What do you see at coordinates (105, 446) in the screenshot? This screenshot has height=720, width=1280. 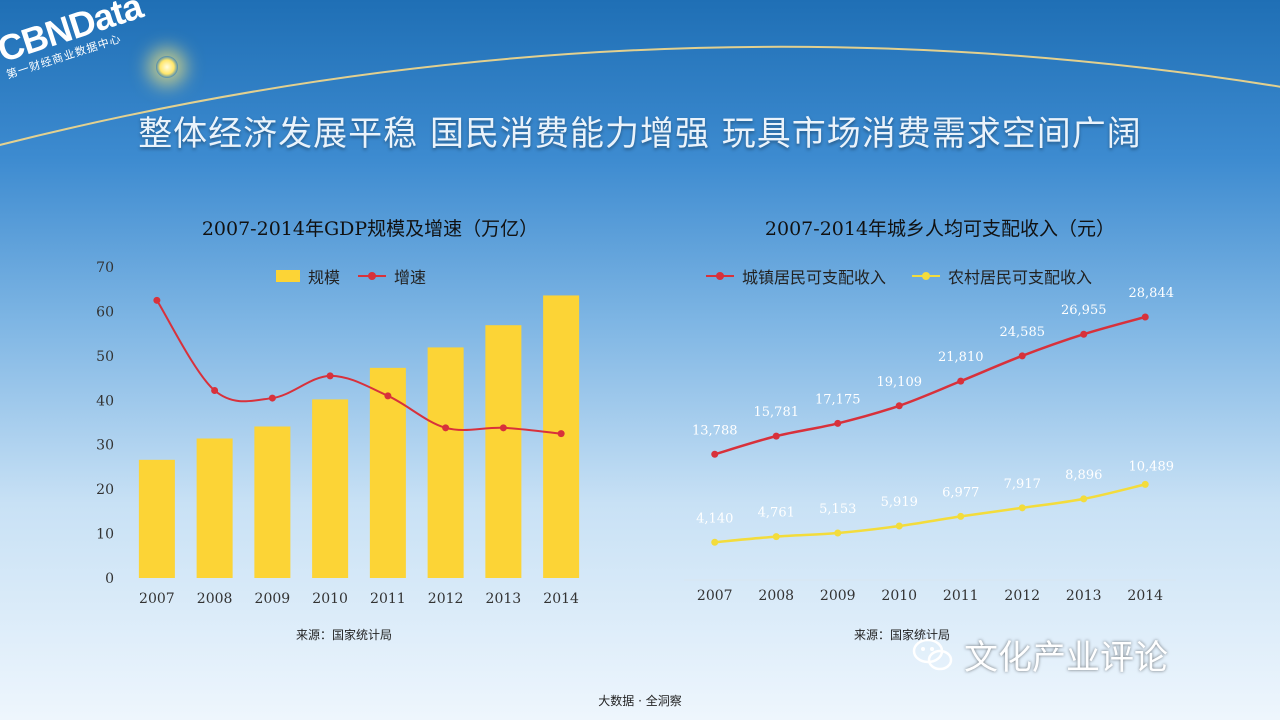 I see `y-tick-label: 30` at bounding box center [105, 446].